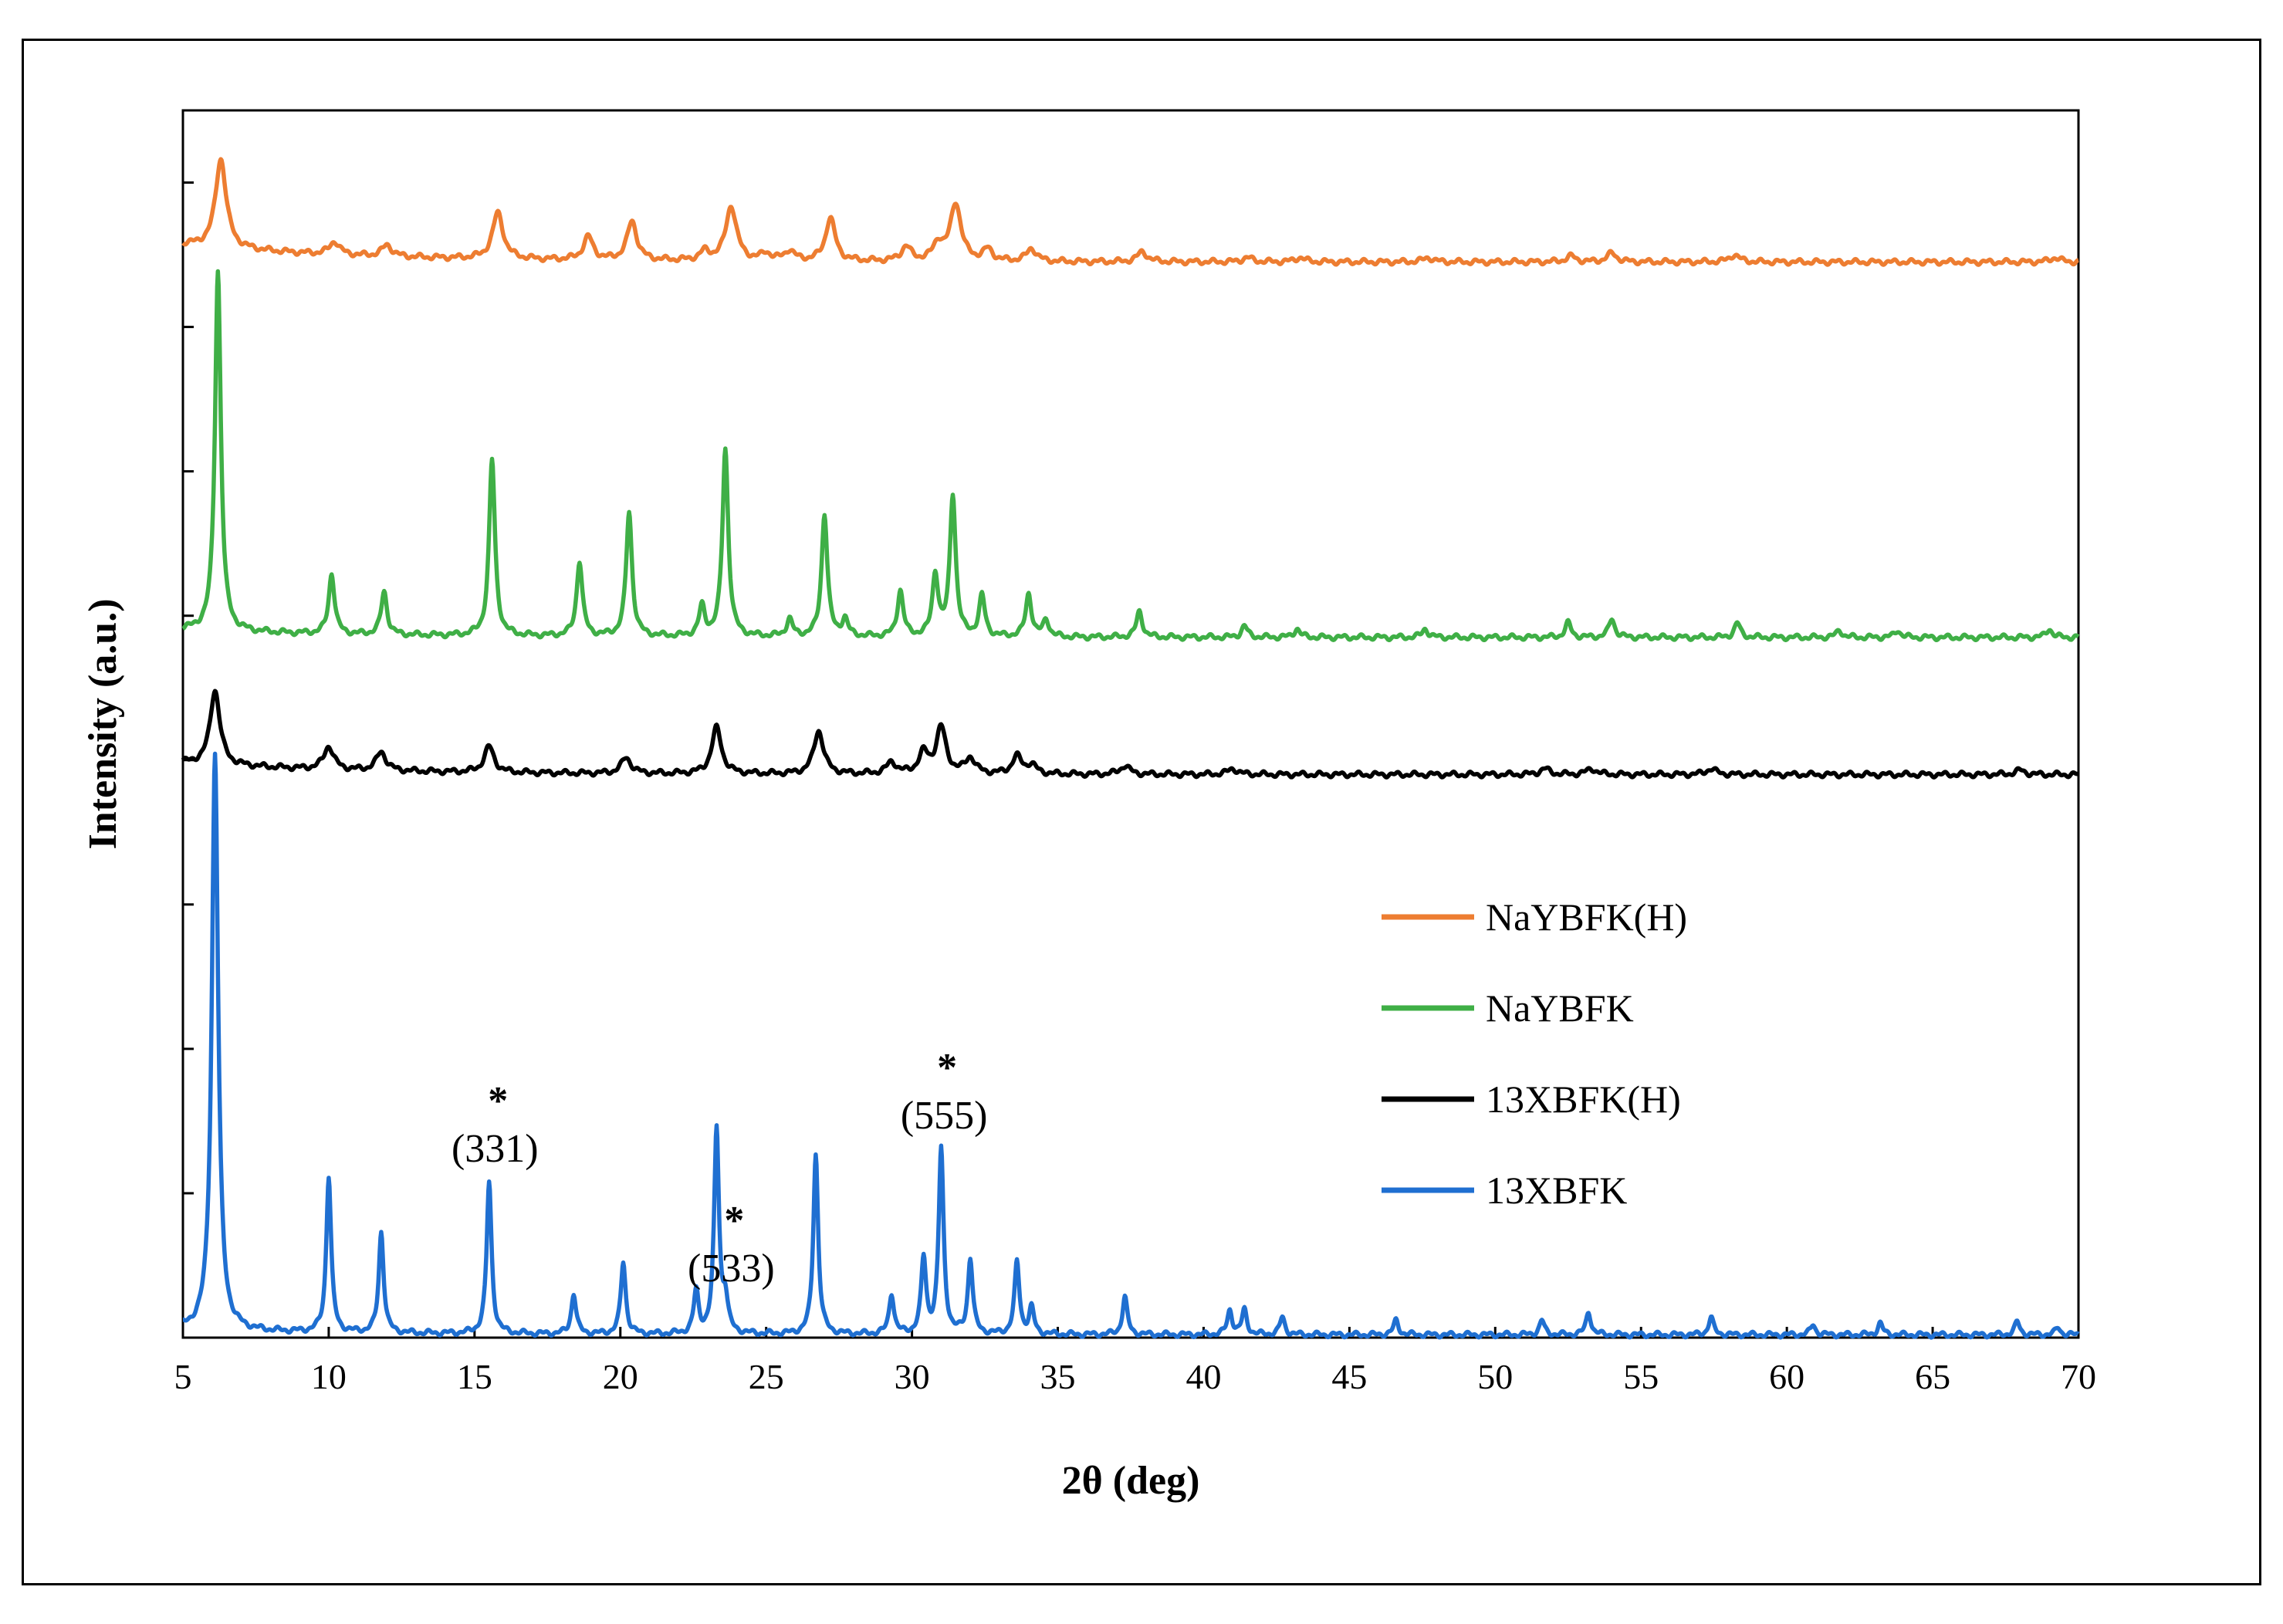  Describe the element at coordinates (1586, 917) in the screenshot. I see `legend-label: NaYBFK(H)` at that location.